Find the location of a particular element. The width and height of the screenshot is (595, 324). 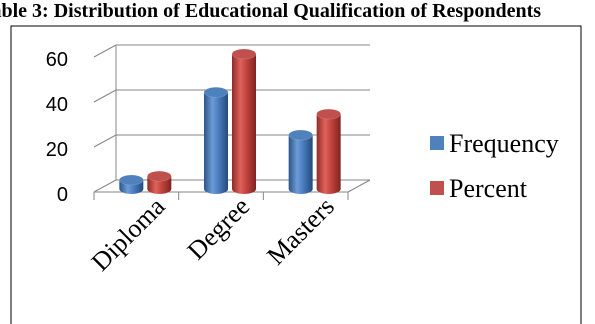

y-axis-ticks: 0 20 40 60 is located at coordinates (57, 127).